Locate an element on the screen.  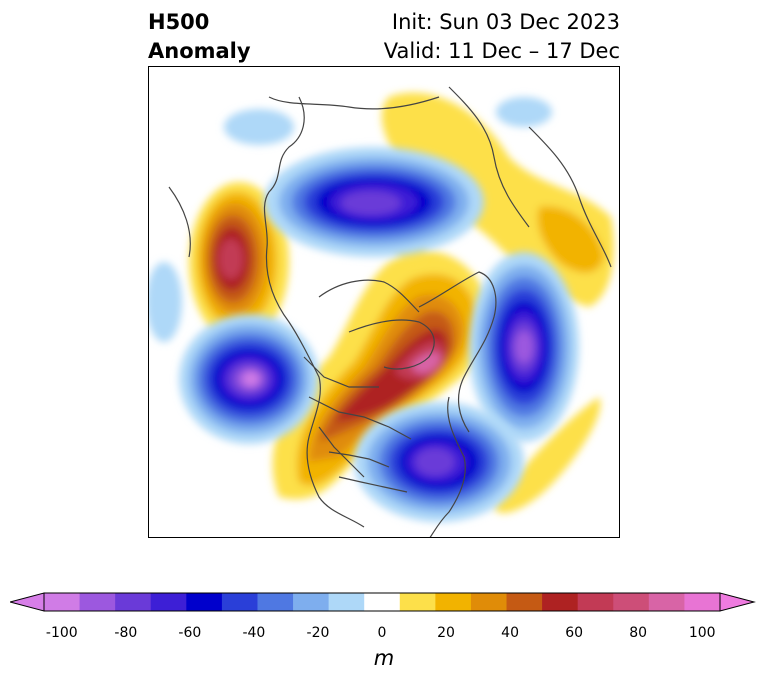
valid-range: Valid: 11 Dec – 17 Dec is located at coordinates (501, 51).